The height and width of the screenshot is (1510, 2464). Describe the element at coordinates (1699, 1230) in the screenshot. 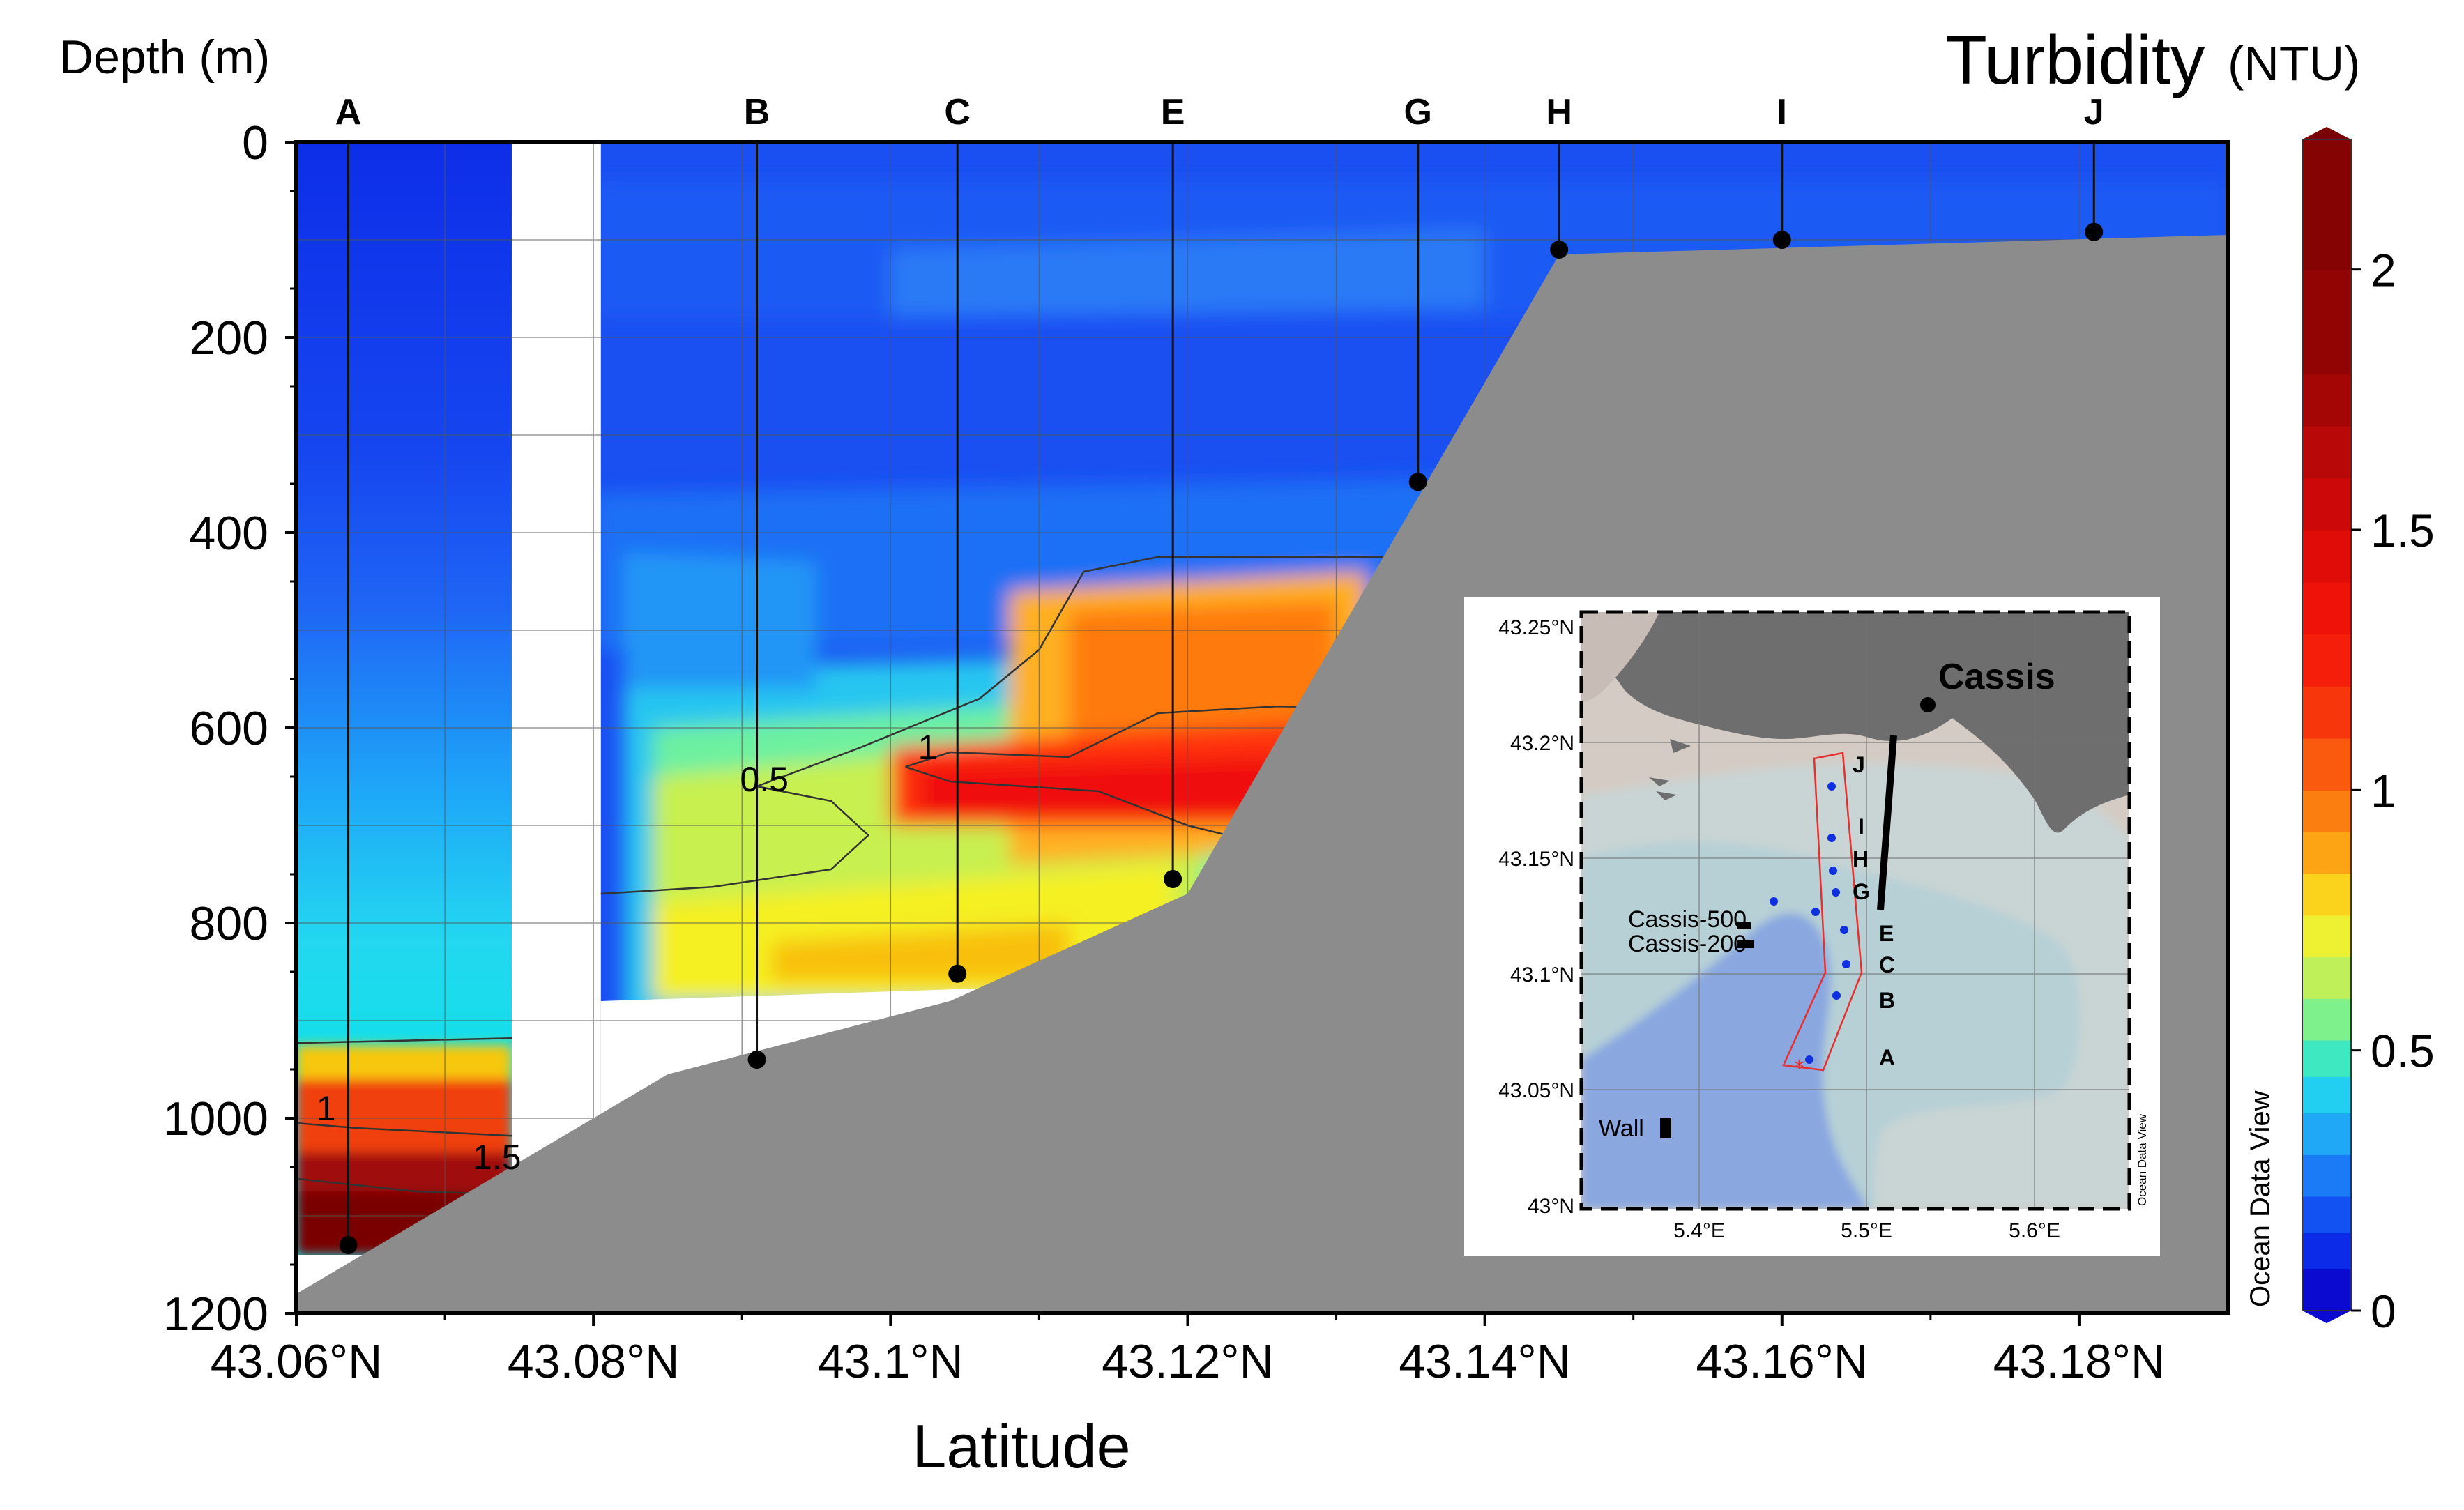

I see `inset-lon-label: 5.4°E` at that location.